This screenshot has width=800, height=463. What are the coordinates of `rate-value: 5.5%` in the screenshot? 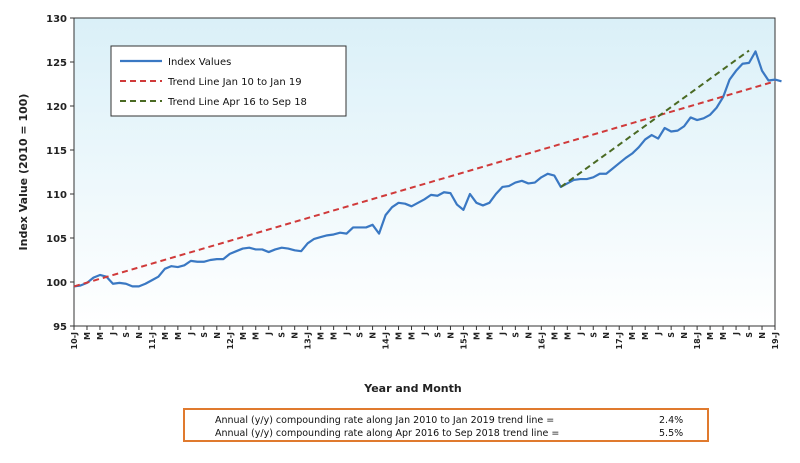 It's located at (671, 433).